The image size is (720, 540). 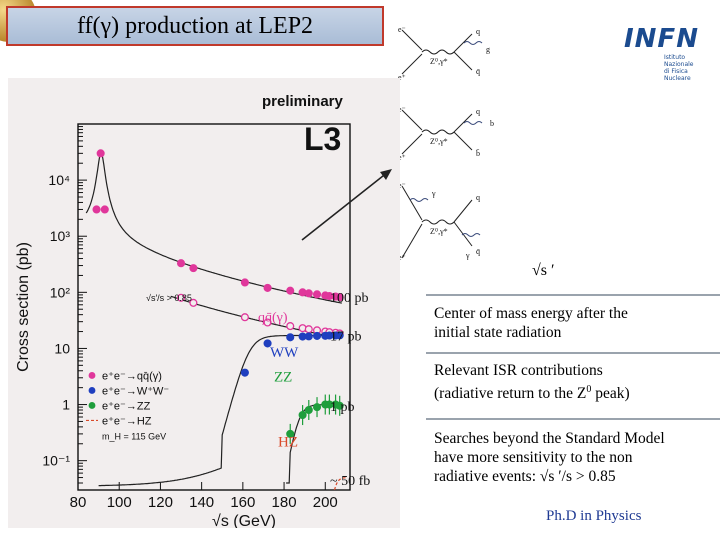 What do you see at coordinates (303, 101) in the screenshot?
I see `chart-preliminary-label: preliminary` at bounding box center [303, 101].